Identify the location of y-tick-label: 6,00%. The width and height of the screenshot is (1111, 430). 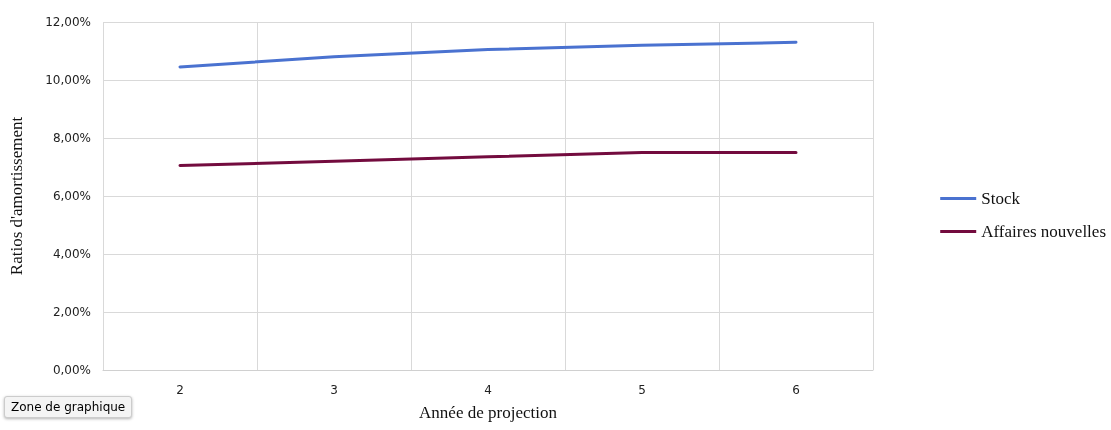
(71, 196).